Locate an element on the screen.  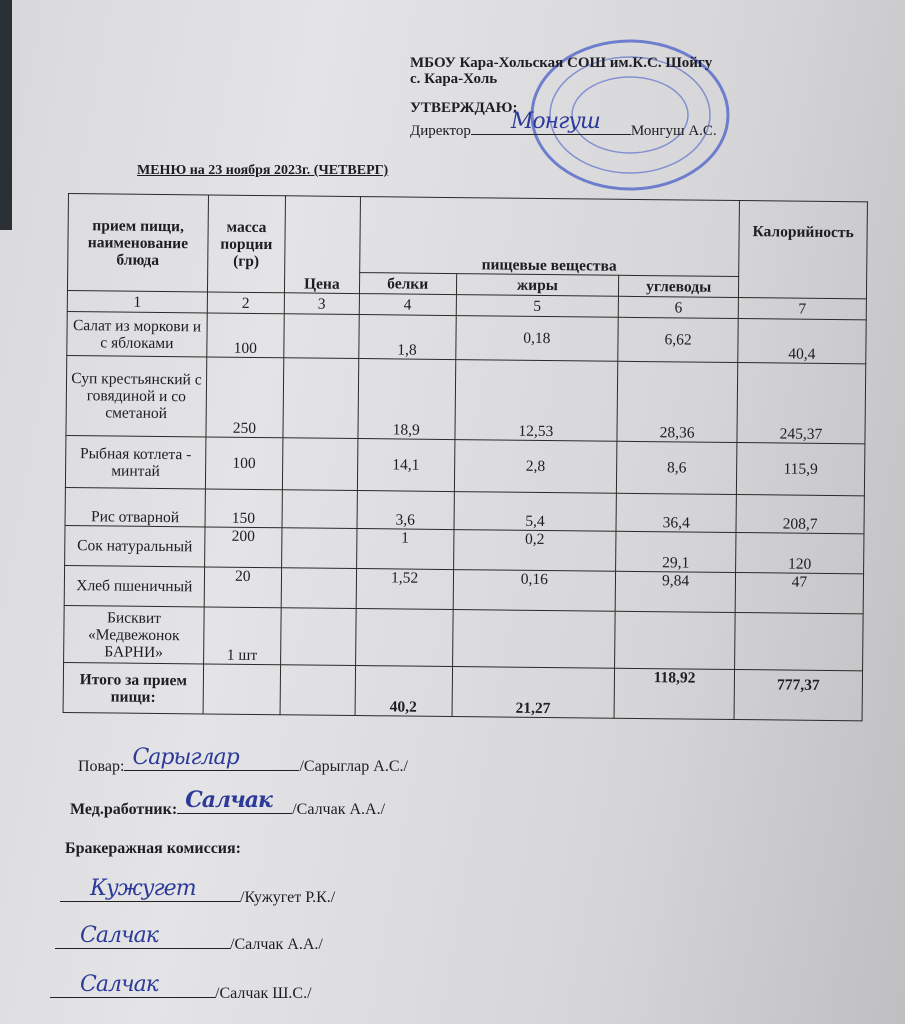
total-label: Итого за прием пищи: is located at coordinates (133, 688).